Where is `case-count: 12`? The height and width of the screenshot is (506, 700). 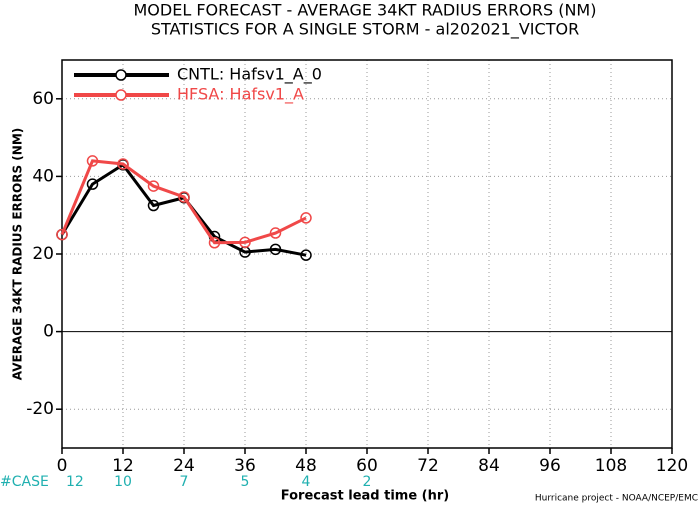
case-count: 12 is located at coordinates (75, 482).